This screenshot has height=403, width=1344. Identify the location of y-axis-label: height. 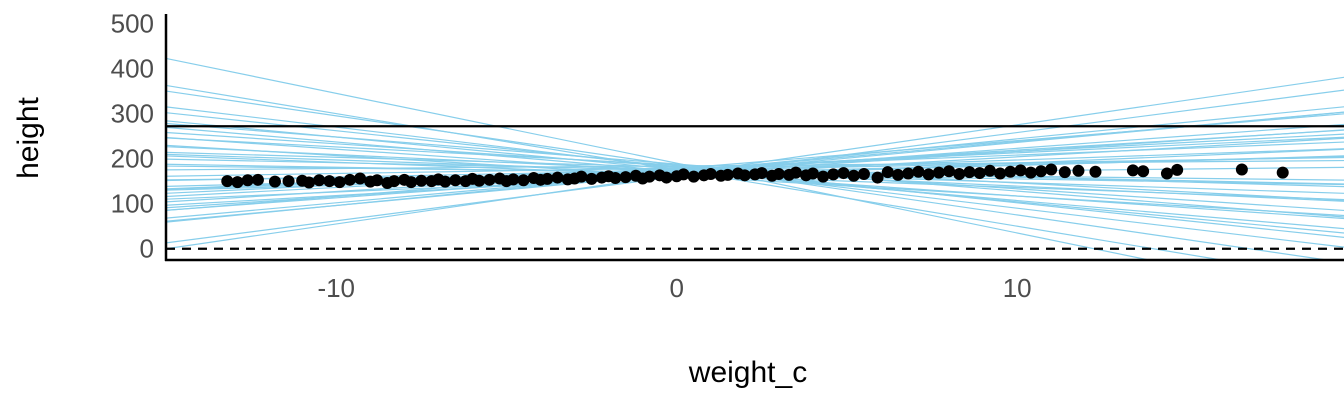
(28, 137).